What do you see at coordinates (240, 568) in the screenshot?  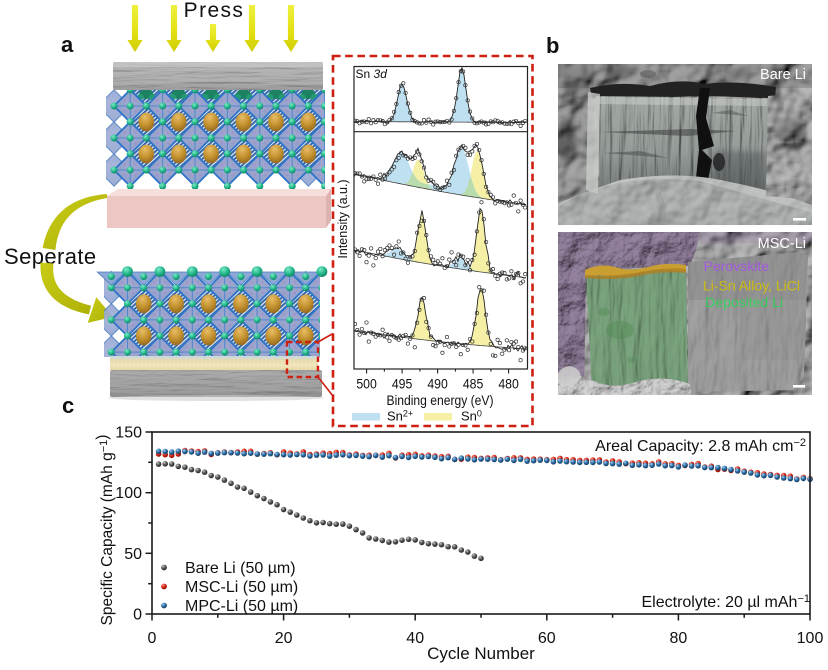 I see `svg-text: Bare Li (50 µm)` at bounding box center [240, 568].